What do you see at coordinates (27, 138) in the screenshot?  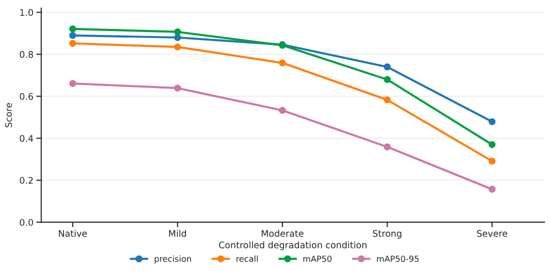 I see `y-tick-label: 0.4` at bounding box center [27, 138].